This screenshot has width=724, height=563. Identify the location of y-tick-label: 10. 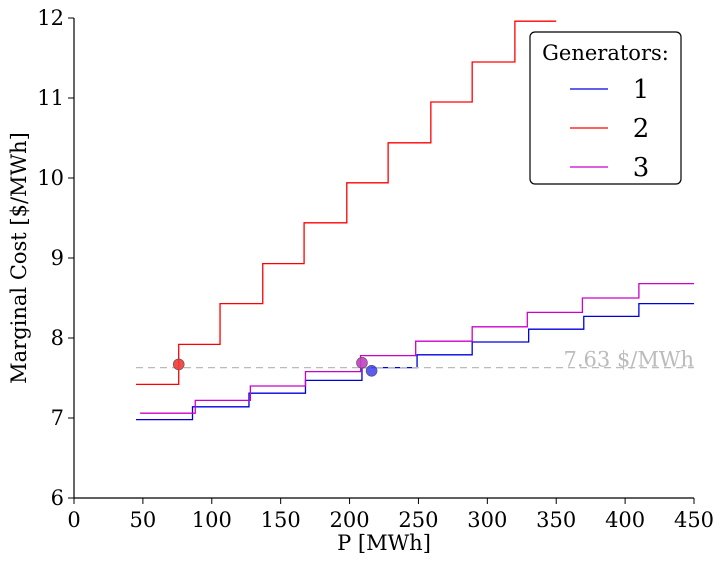
(50, 178).